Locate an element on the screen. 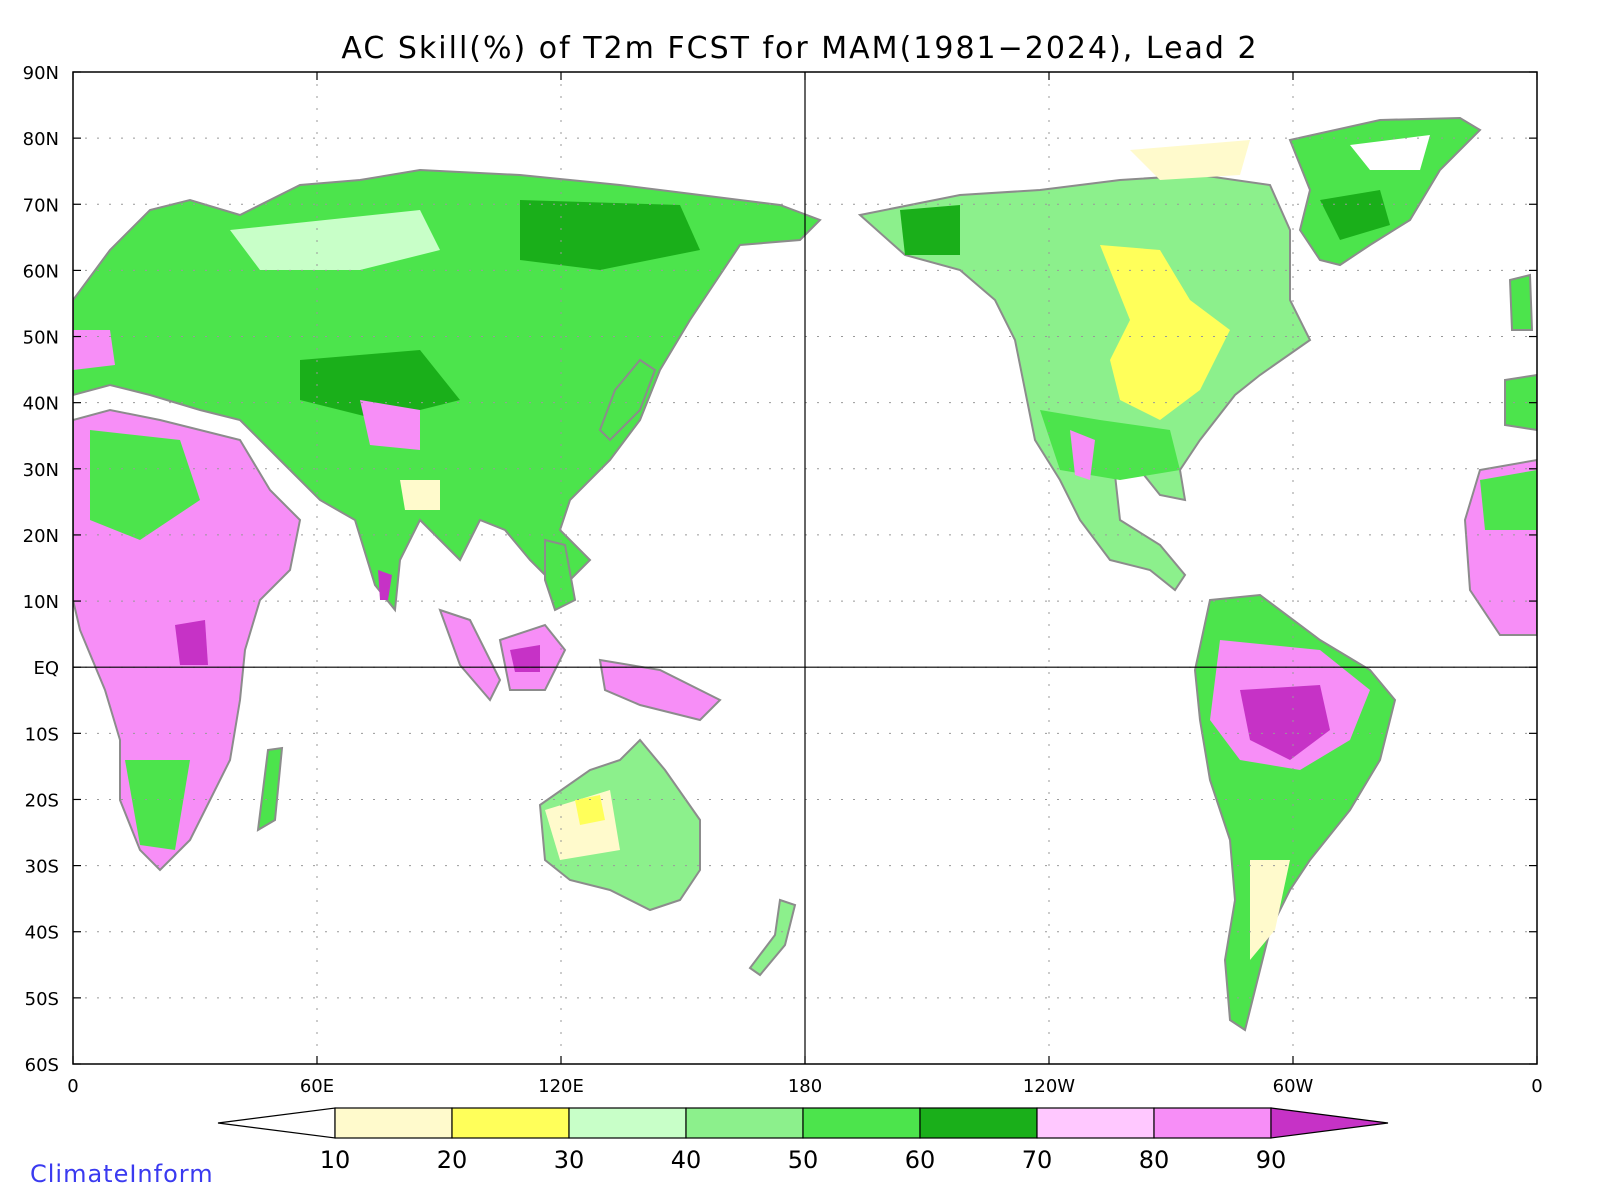  lat-tick-label: EQ is located at coordinates (46, 668).